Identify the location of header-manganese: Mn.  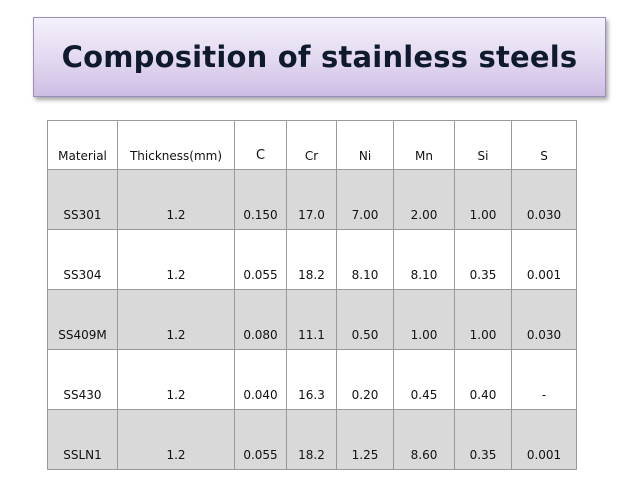
(424, 145).